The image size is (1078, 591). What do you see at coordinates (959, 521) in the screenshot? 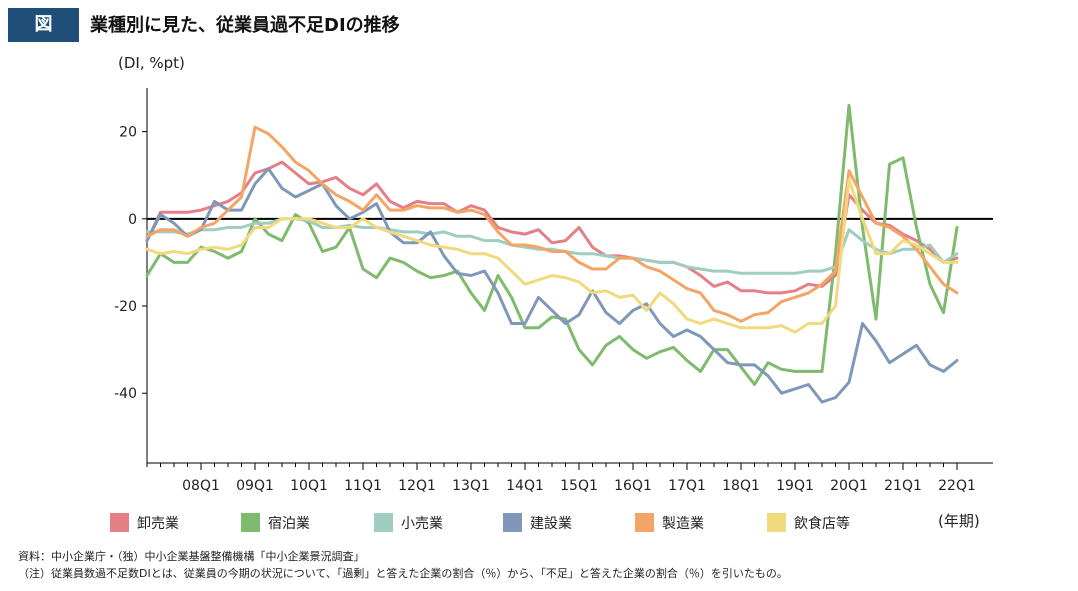
I see `x-axis-unit: (年期)` at bounding box center [959, 521].